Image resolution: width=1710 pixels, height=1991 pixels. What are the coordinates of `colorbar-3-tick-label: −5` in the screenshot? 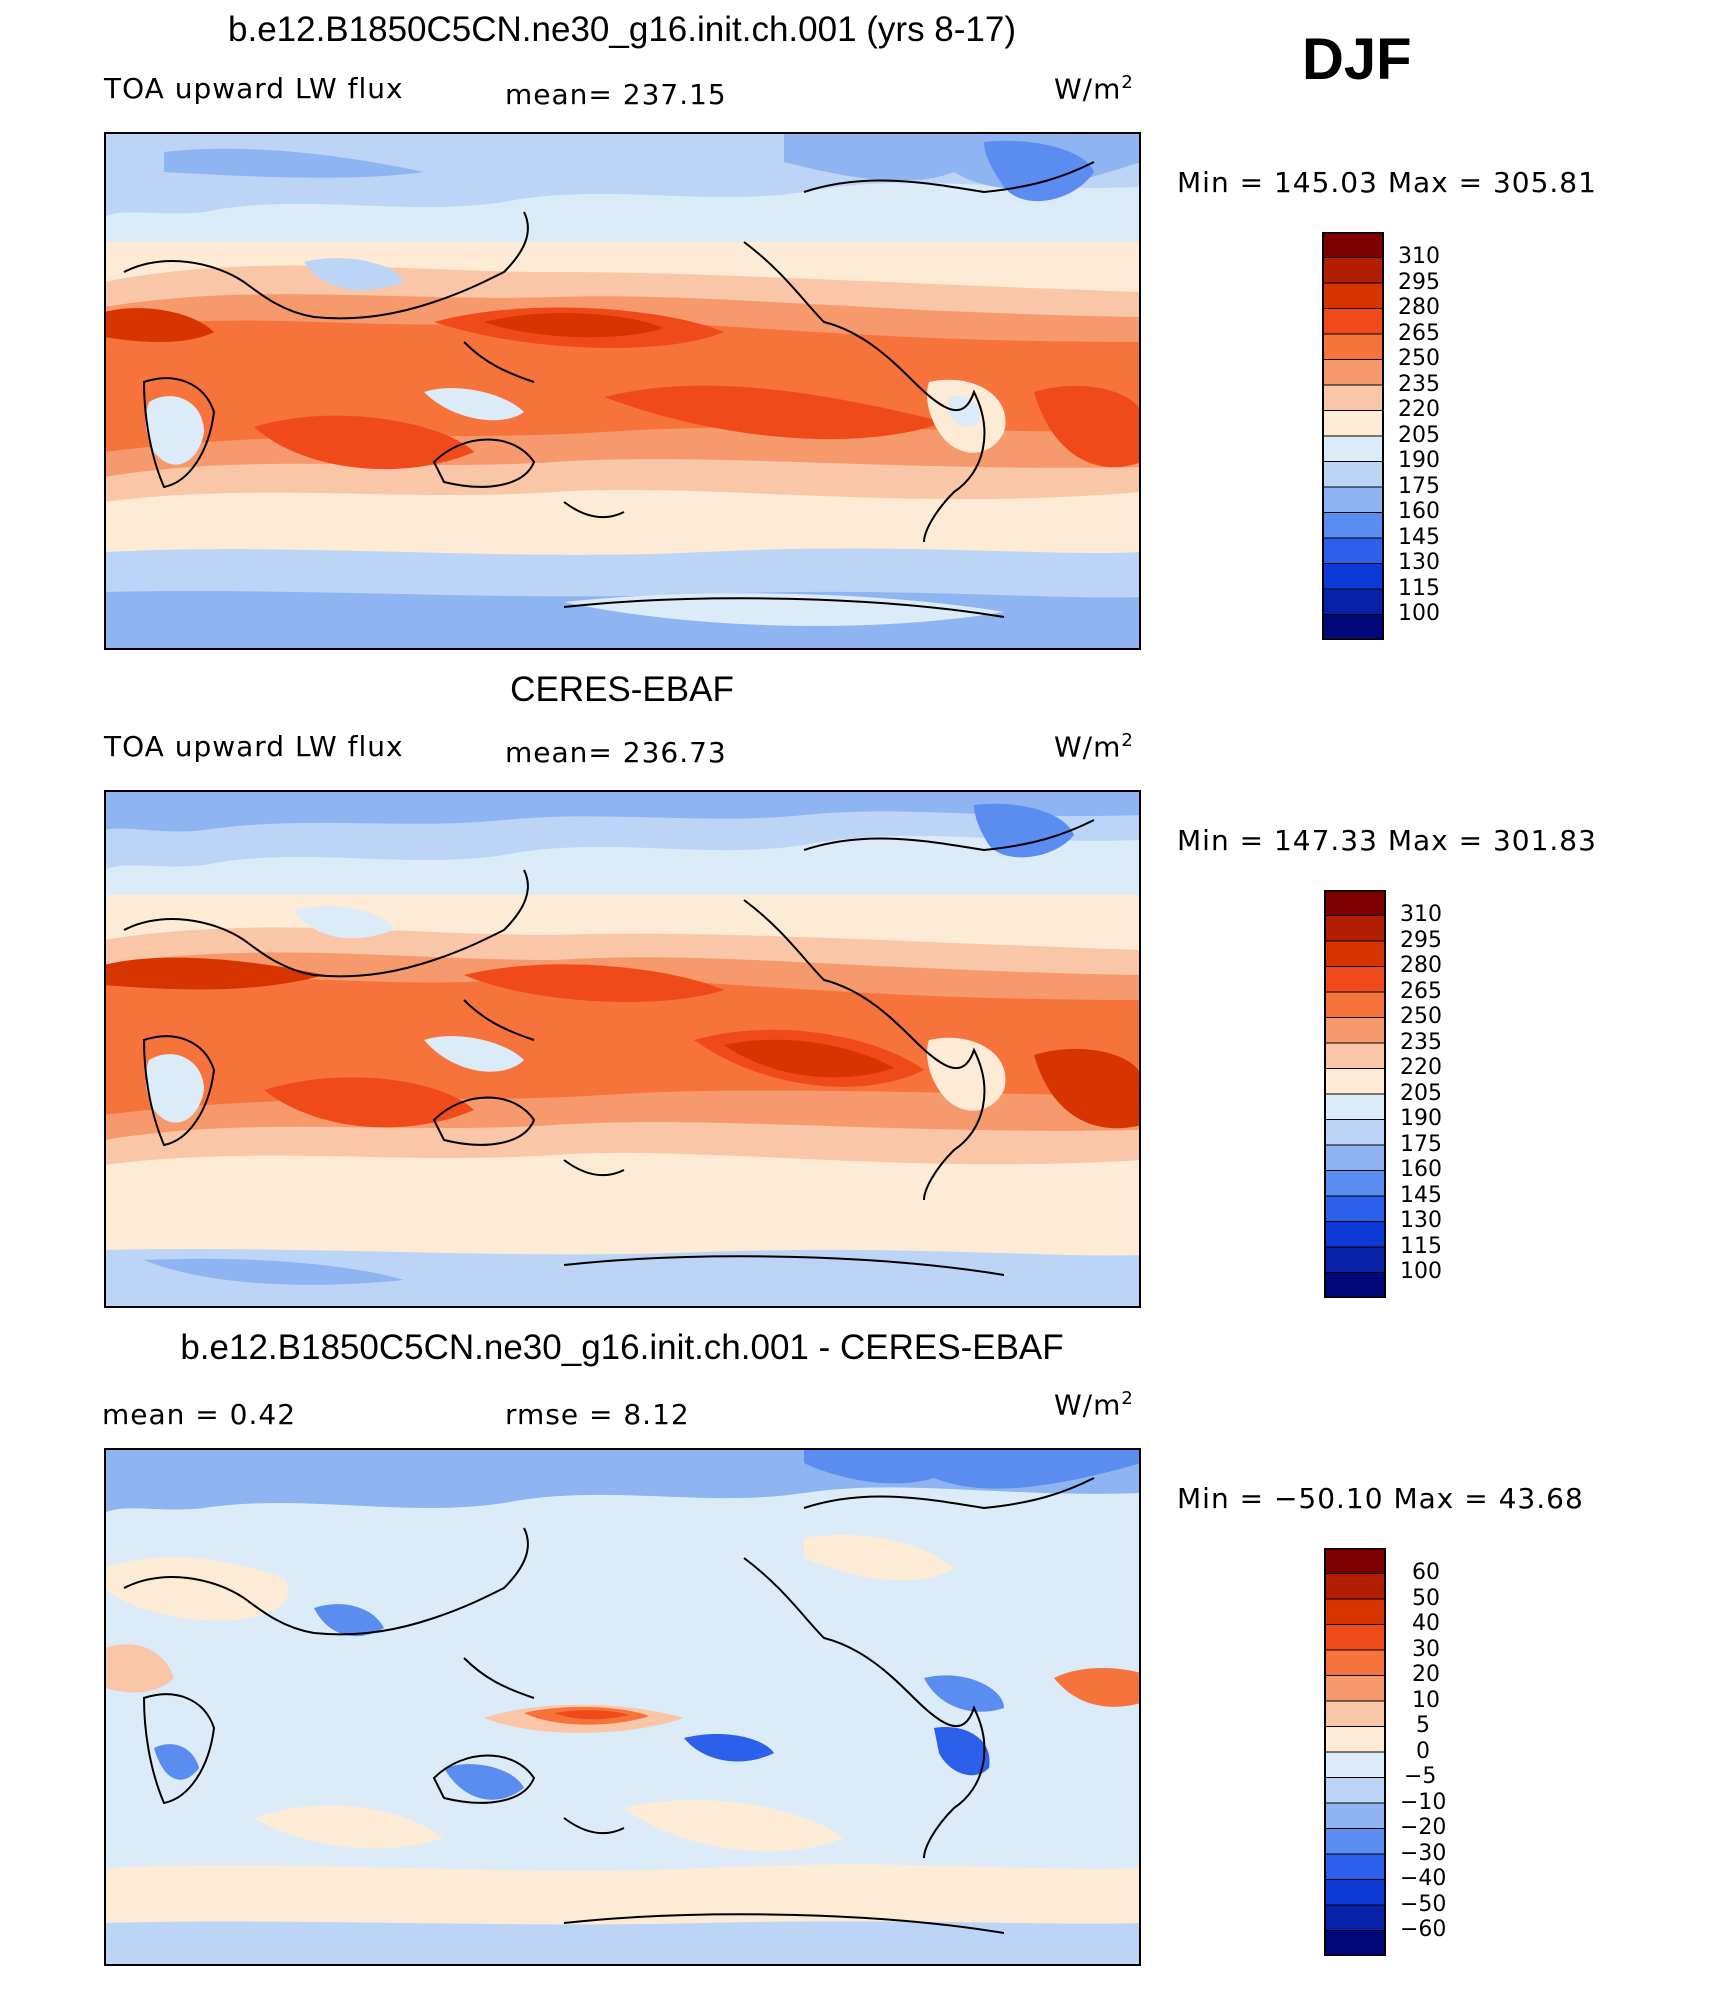 It's located at (1420, 1776).